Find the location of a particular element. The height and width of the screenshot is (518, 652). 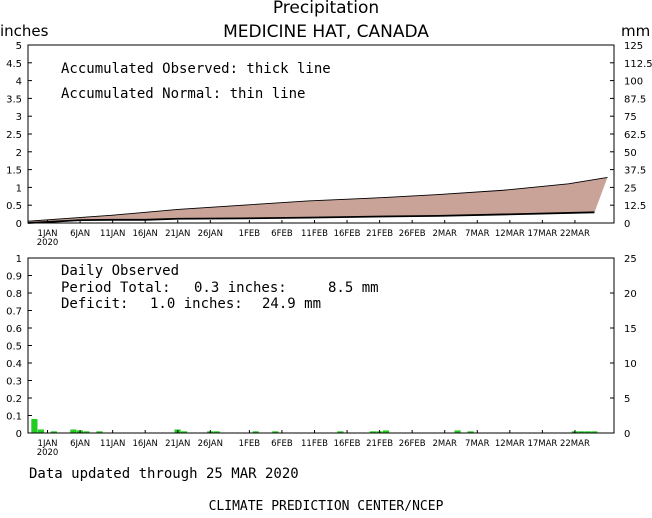

y-tick-label-right: 75 is located at coordinates (630, 117).